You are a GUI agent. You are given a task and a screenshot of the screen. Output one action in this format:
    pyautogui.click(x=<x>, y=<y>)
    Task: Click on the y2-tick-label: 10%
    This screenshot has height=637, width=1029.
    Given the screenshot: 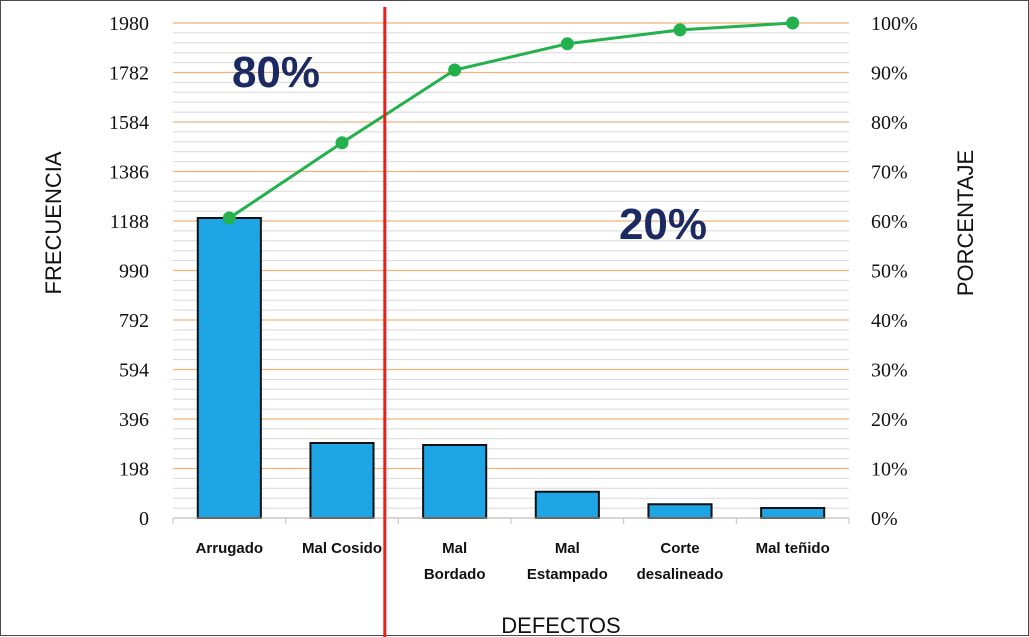 What is the action you would take?
    pyautogui.click(x=889, y=470)
    